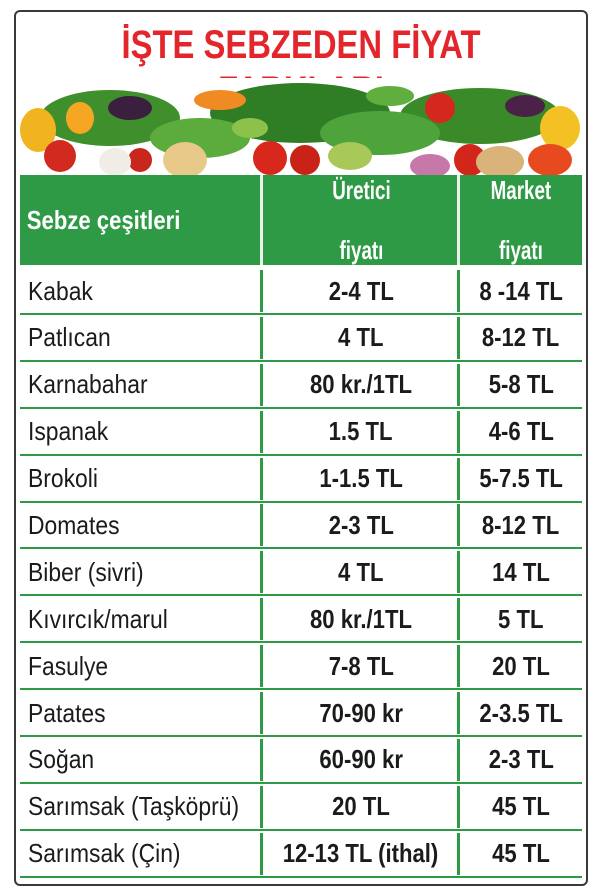 The image size is (600, 894). Describe the element at coordinates (63, 478) in the screenshot. I see `vegetable-name-cell: Brokoli` at that location.